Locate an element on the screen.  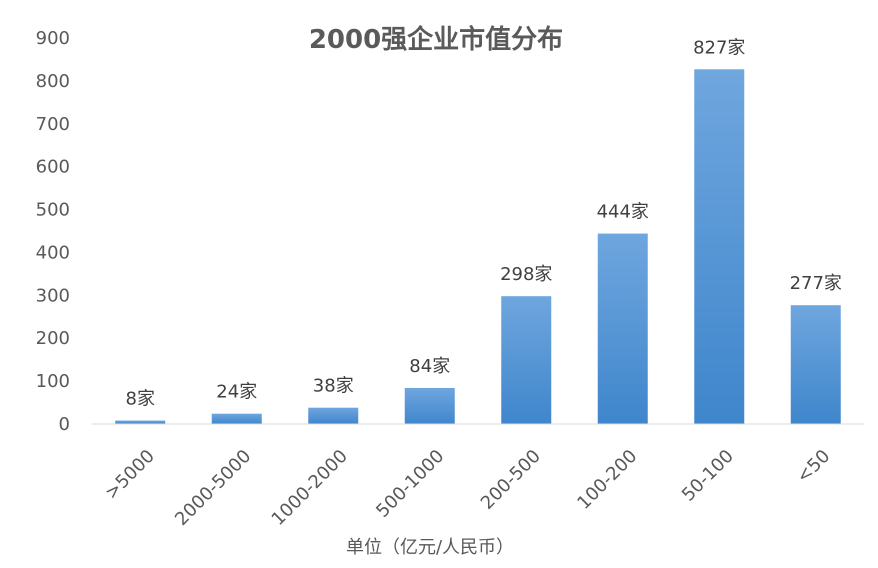
bar-data-label: 84家 is located at coordinates (429, 366).